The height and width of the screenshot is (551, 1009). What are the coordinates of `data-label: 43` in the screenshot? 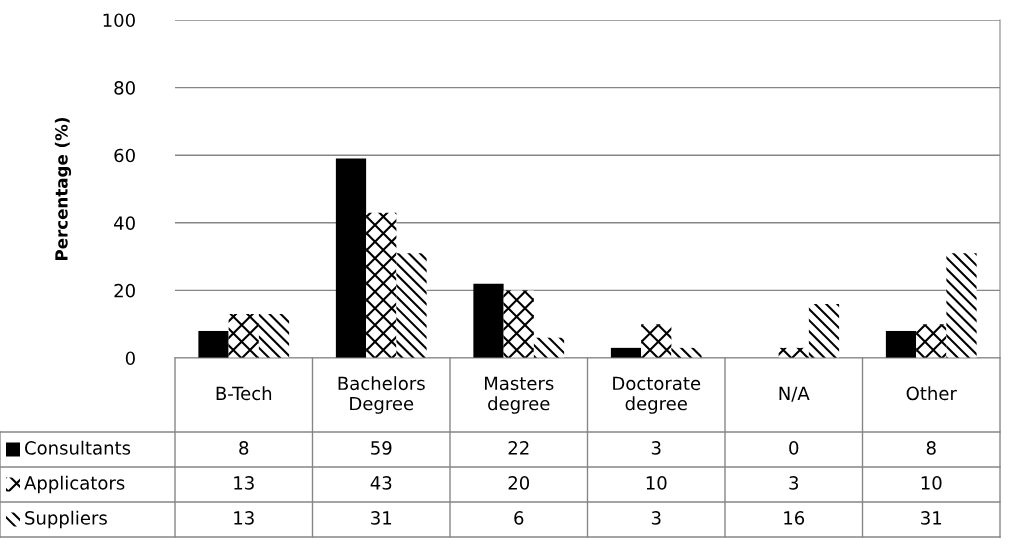 It's located at (381, 483).